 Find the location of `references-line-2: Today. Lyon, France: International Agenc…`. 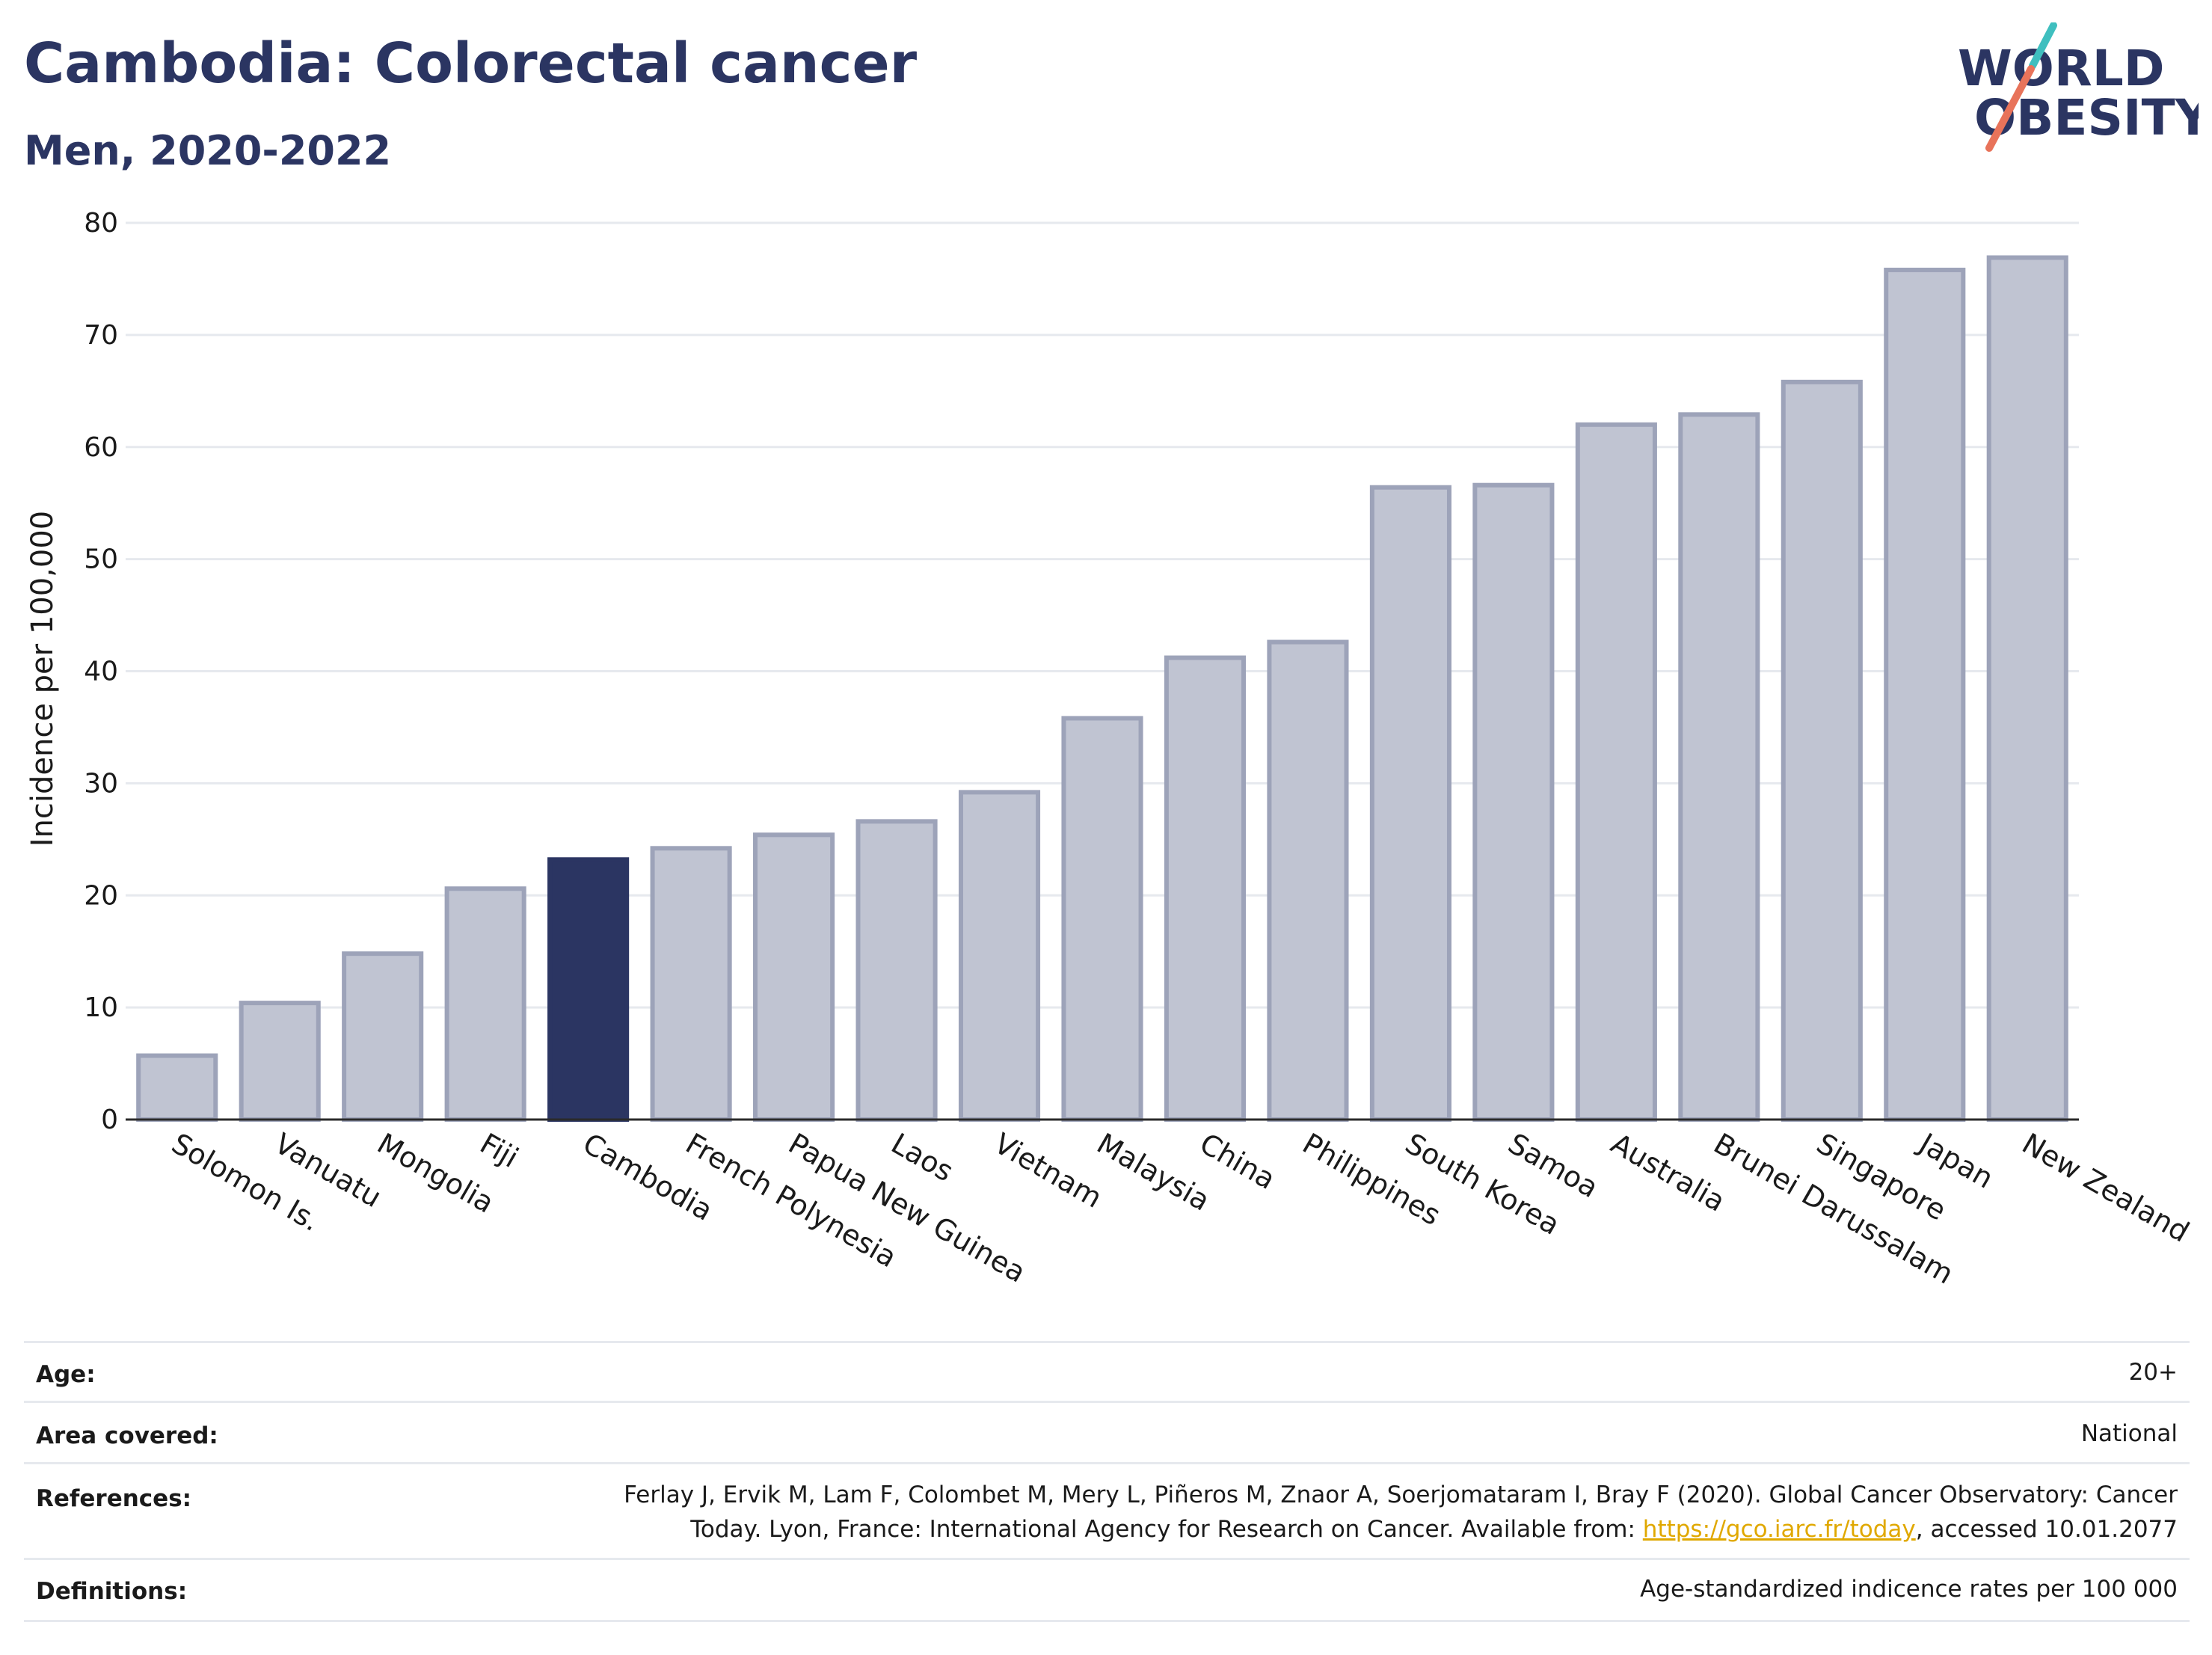

references-line-2: Today. Lyon, France: International Agenc… is located at coordinates (1401, 1529).